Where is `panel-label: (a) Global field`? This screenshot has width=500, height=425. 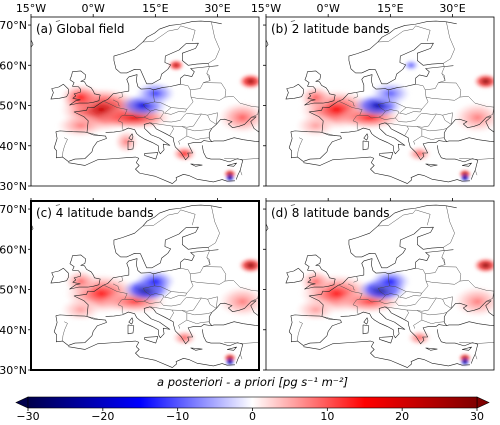 panel-label: (a) Global field is located at coordinates (80, 29).